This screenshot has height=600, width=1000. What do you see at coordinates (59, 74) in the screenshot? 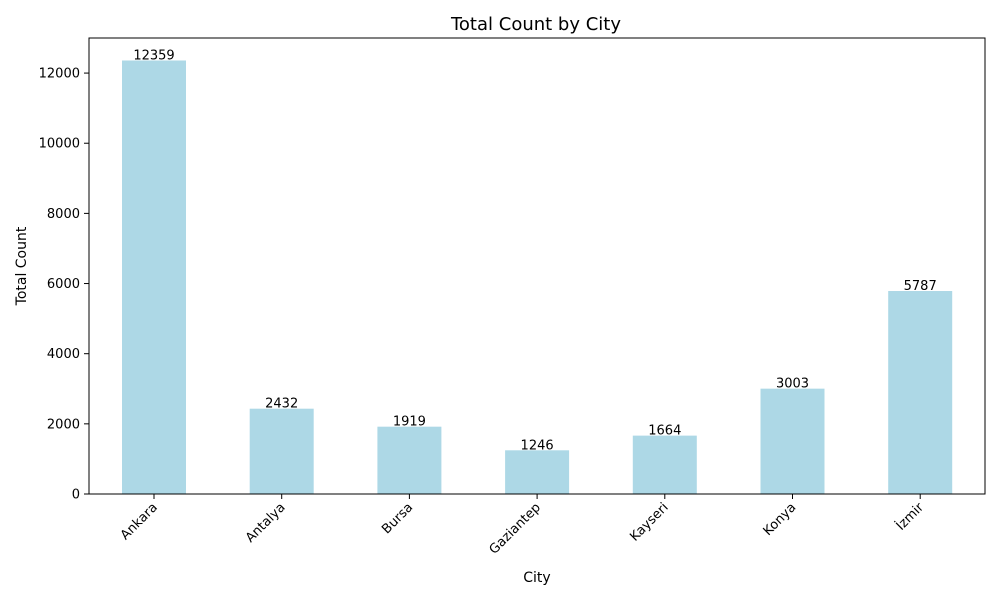
I see `y-tick-label: 12000` at bounding box center [59, 74].